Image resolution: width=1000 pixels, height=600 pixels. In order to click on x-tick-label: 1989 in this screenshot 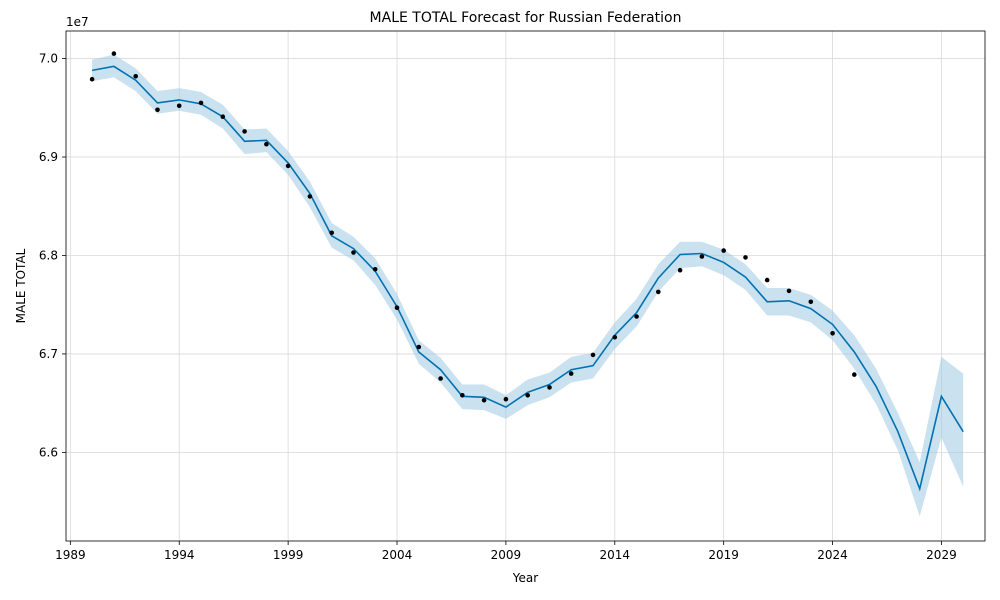, I will do `click(70, 555)`.